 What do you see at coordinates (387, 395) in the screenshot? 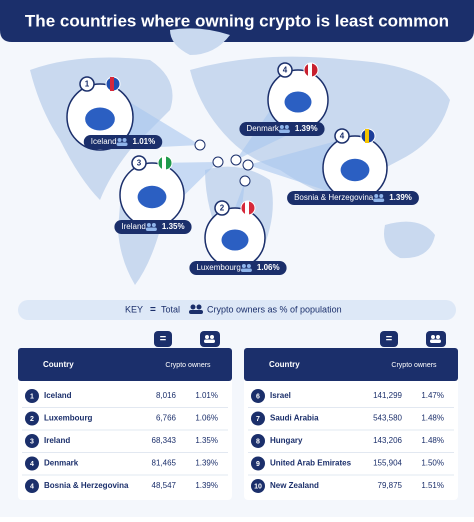
I see `total: 141,299` at bounding box center [387, 395].